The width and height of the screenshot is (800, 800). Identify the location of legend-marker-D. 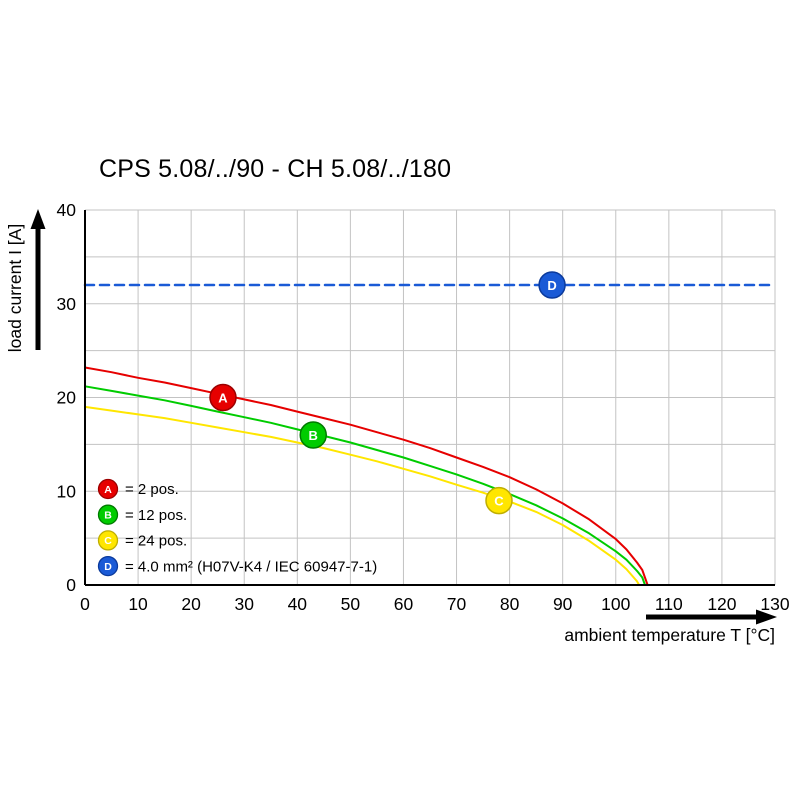
(108, 566).